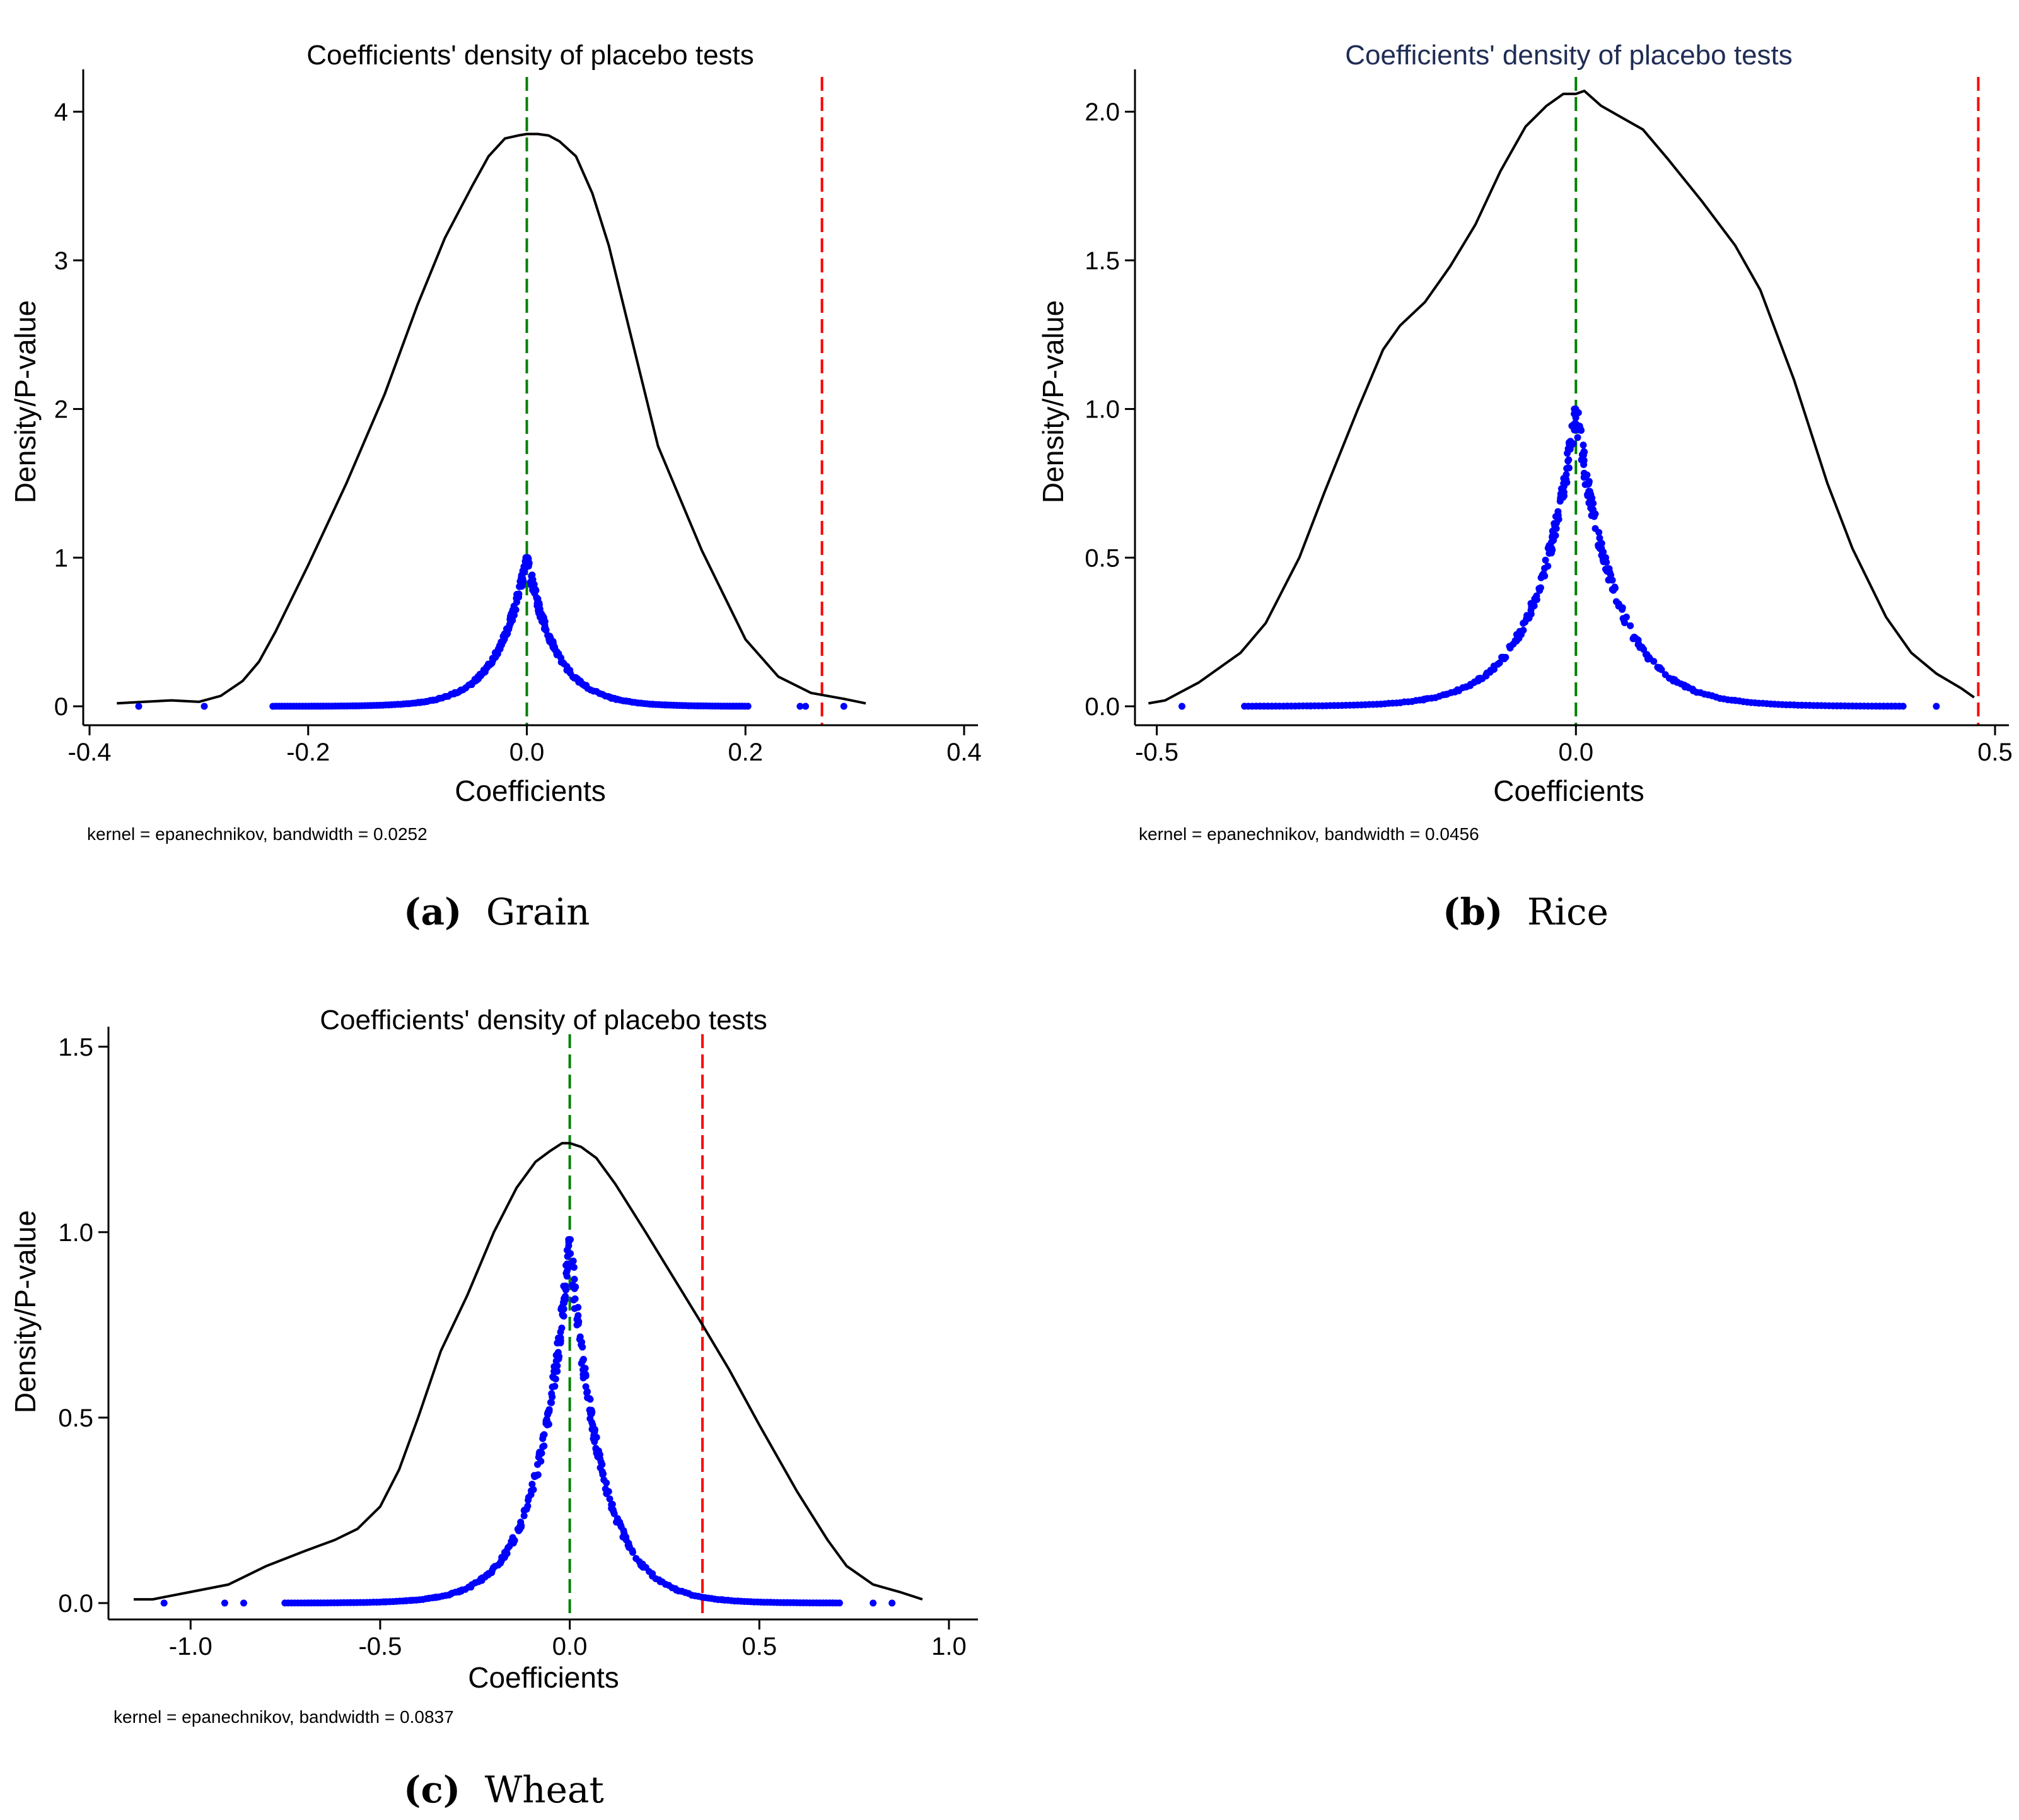 The image size is (2019, 1820). Describe the element at coordinates (491, 401) in the screenshot. I see `plot-area` at that location.